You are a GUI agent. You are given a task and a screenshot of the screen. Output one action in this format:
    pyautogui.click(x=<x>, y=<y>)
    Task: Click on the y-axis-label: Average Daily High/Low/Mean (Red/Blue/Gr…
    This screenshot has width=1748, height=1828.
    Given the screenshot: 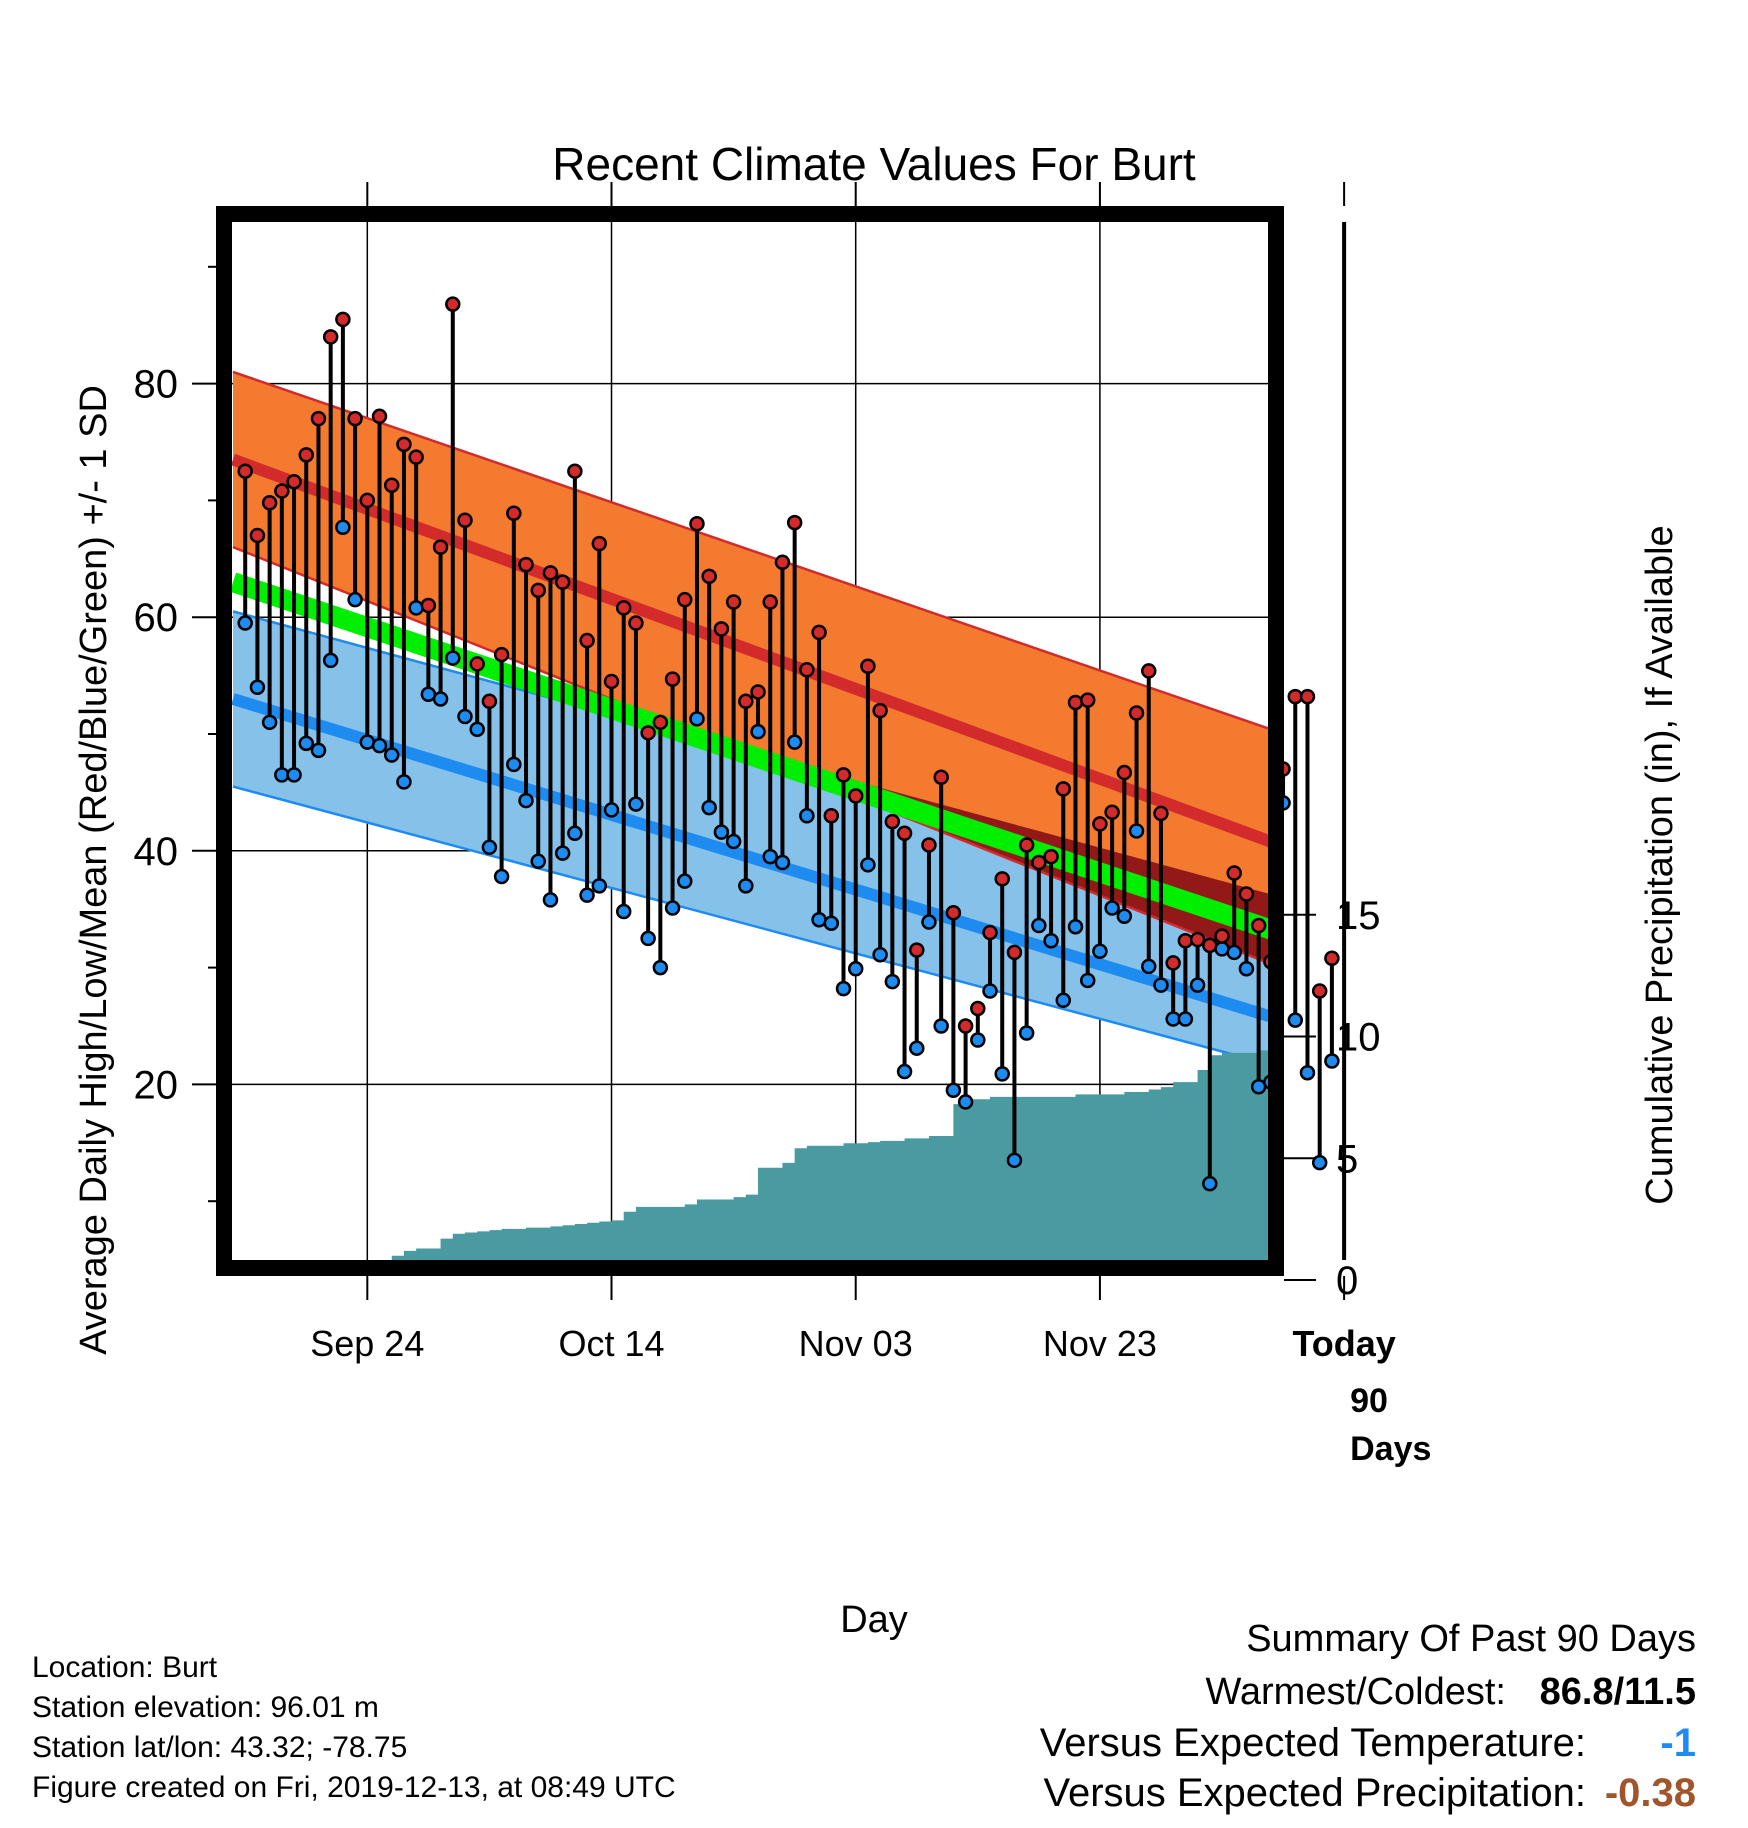 What is the action you would take?
    pyautogui.click(x=94, y=870)
    